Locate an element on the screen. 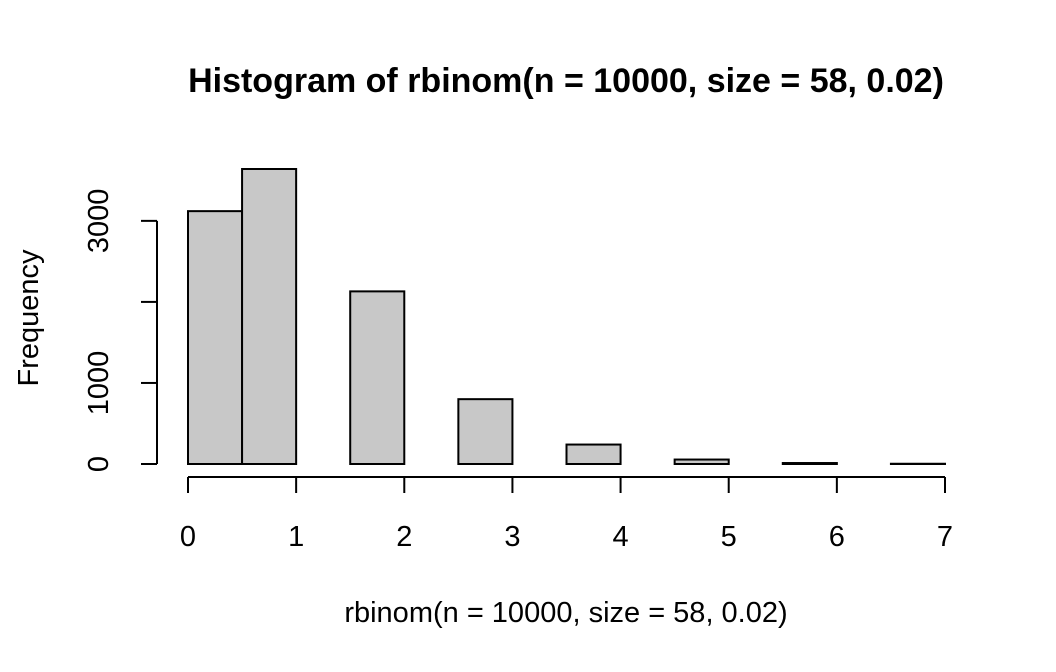 The height and width of the screenshot is (672, 1056). x-tick-label: 3 is located at coordinates (512, 537).